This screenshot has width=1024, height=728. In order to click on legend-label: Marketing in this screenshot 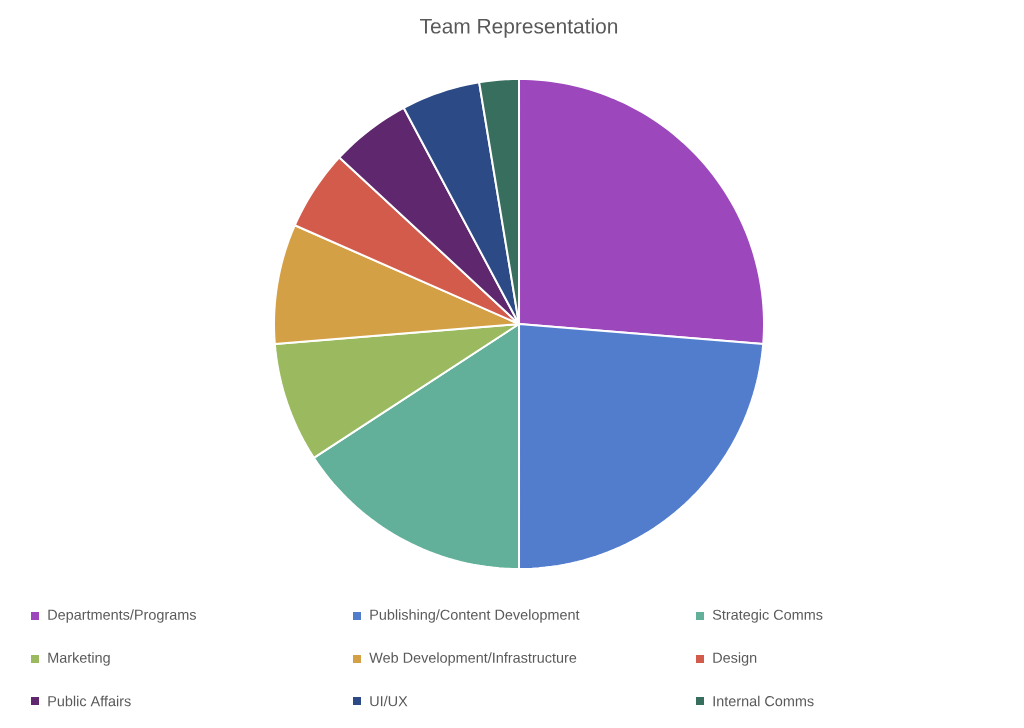, I will do `click(79, 659)`.